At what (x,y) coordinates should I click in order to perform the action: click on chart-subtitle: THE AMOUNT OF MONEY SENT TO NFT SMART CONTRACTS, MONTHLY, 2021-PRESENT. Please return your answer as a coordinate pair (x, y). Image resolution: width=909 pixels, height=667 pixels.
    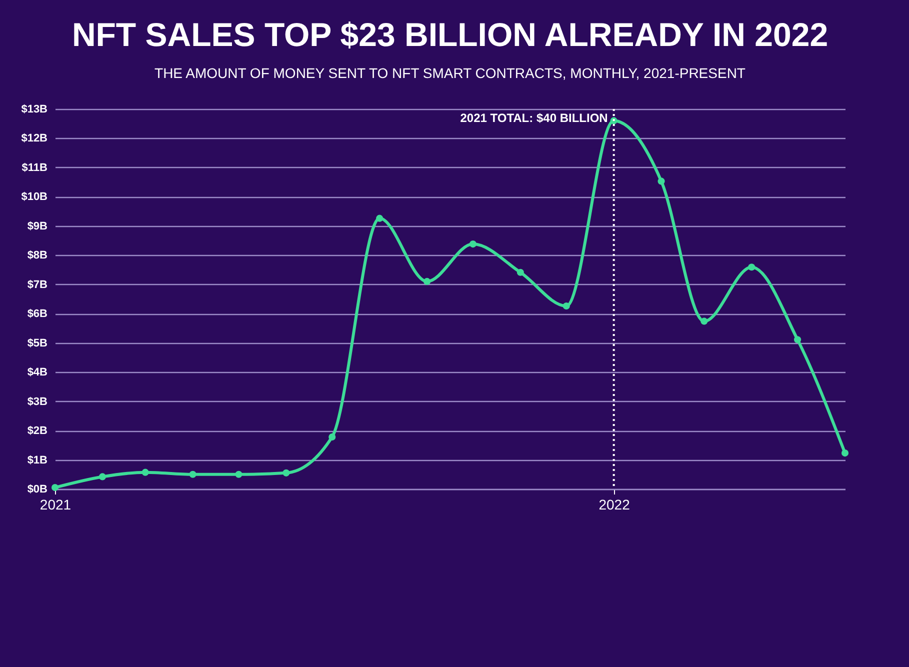
    Looking at the image, I should click on (450, 73).